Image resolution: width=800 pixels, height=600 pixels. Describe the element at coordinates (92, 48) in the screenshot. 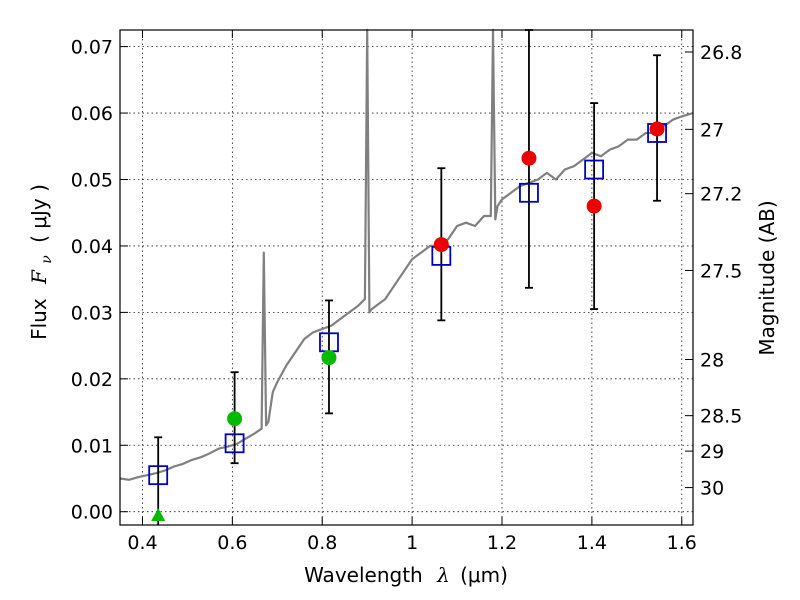

I see `y-tick-label: 0.07` at that location.